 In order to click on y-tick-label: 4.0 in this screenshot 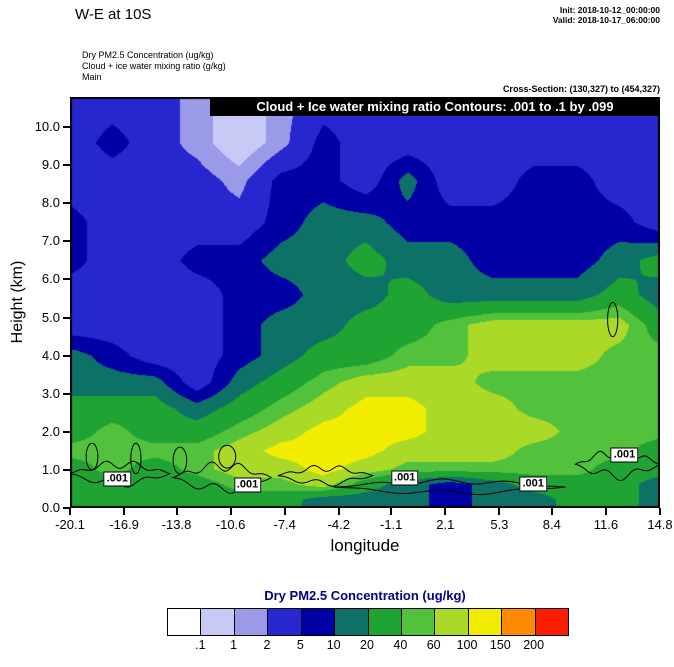, I will do `click(50, 355)`.